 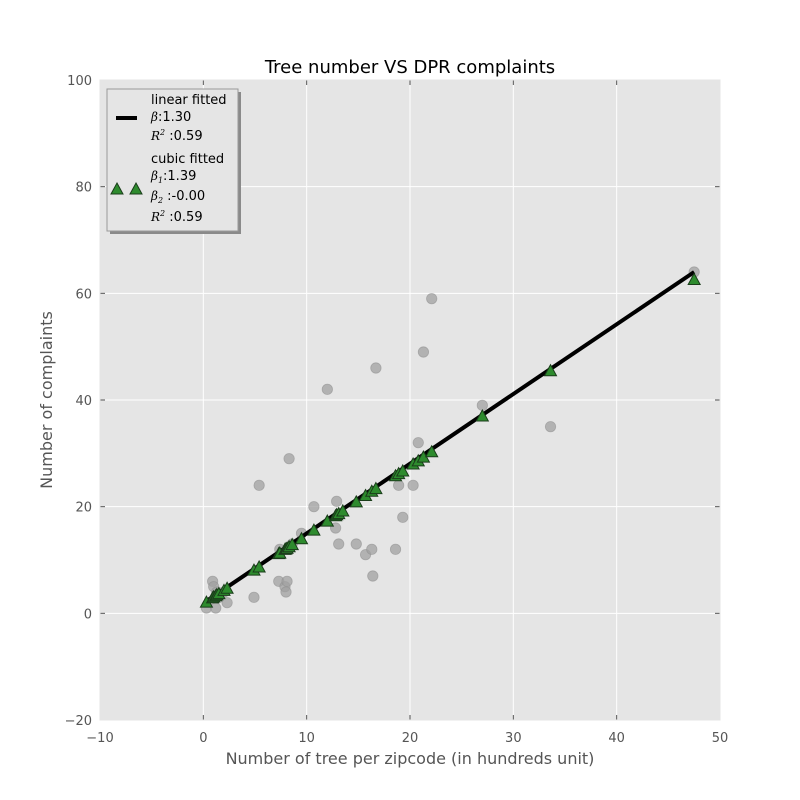 What do you see at coordinates (616, 738) in the screenshot?
I see `x-tick-label: 40` at bounding box center [616, 738].